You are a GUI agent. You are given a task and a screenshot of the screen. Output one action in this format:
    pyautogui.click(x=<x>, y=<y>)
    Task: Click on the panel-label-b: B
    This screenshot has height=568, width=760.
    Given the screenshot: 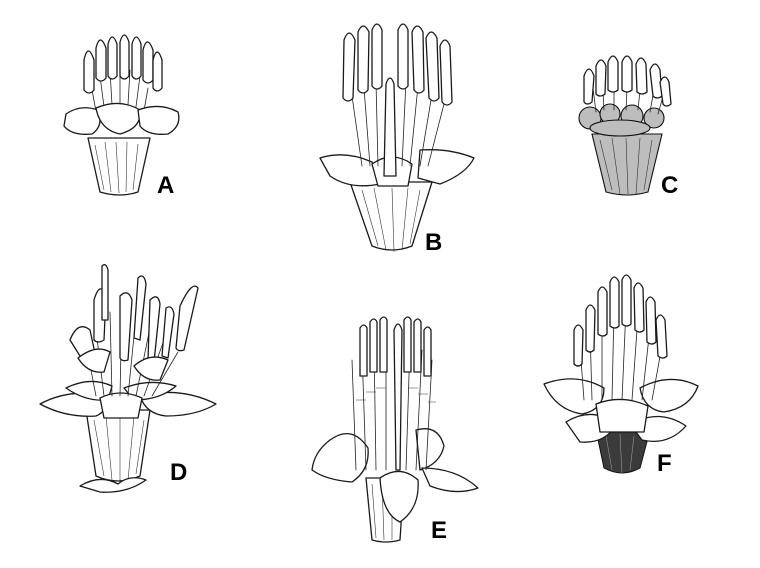 What is the action you would take?
    pyautogui.click(x=434, y=242)
    